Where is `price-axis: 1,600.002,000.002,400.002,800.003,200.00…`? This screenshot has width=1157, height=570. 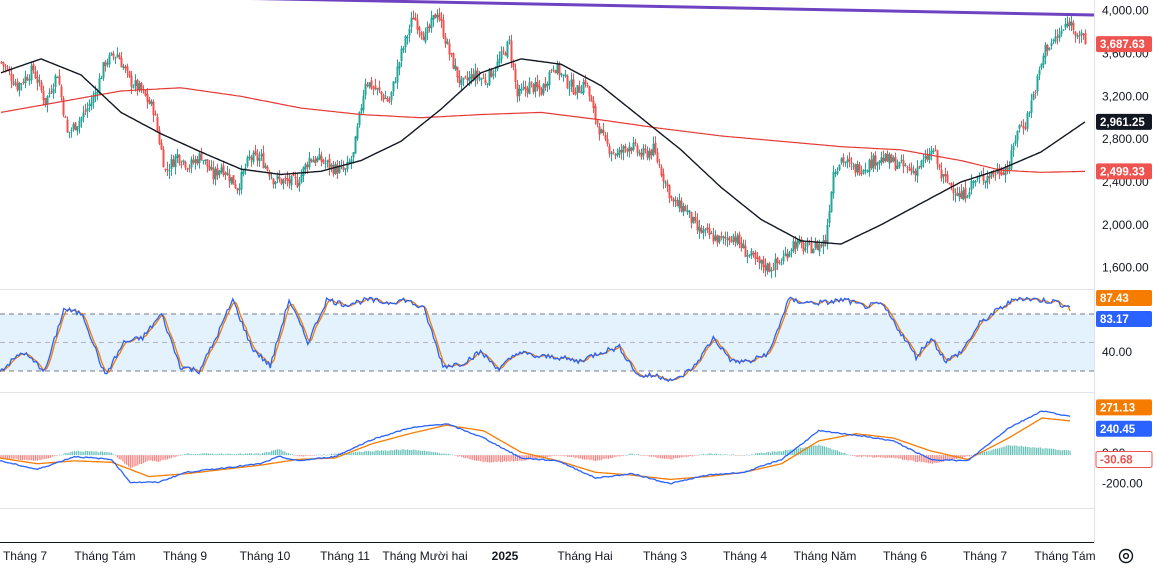 price-axis: 1,600.002,000.002,400.002,800.003,200.00… is located at coordinates (1125, 139).